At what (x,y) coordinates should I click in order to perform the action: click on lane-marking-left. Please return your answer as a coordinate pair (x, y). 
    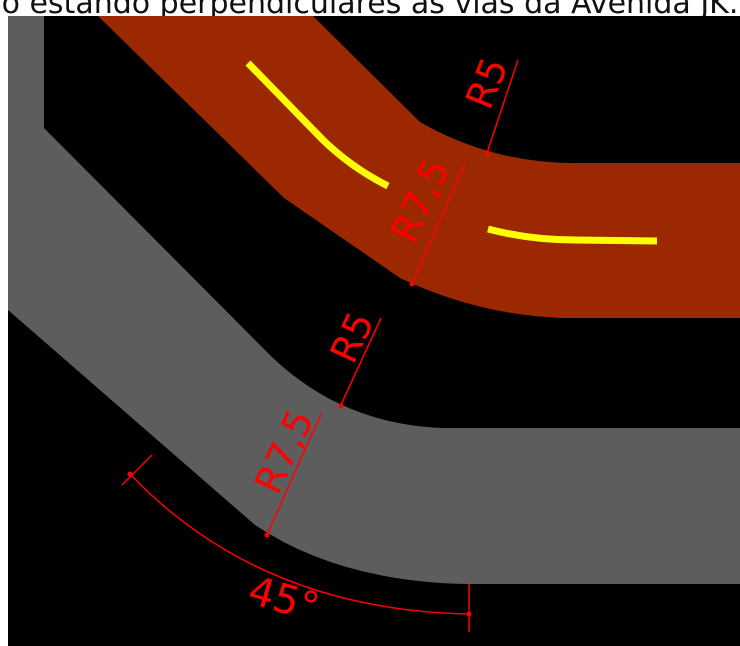
    Looking at the image, I should click on (317, 125).